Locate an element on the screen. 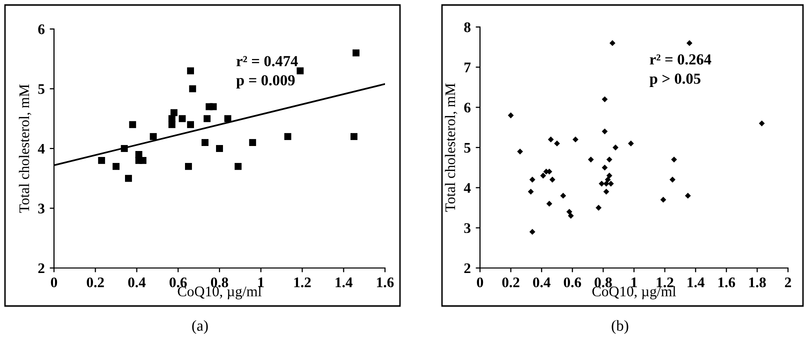  text: (a) is located at coordinates (200, 327).